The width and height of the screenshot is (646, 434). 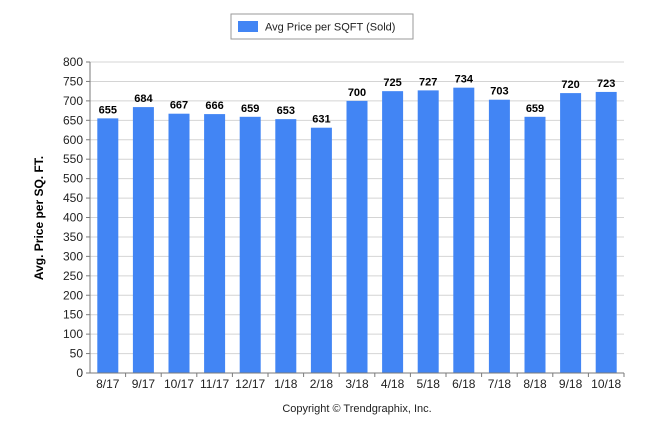 I want to click on data-label: 631, so click(x=321, y=120).